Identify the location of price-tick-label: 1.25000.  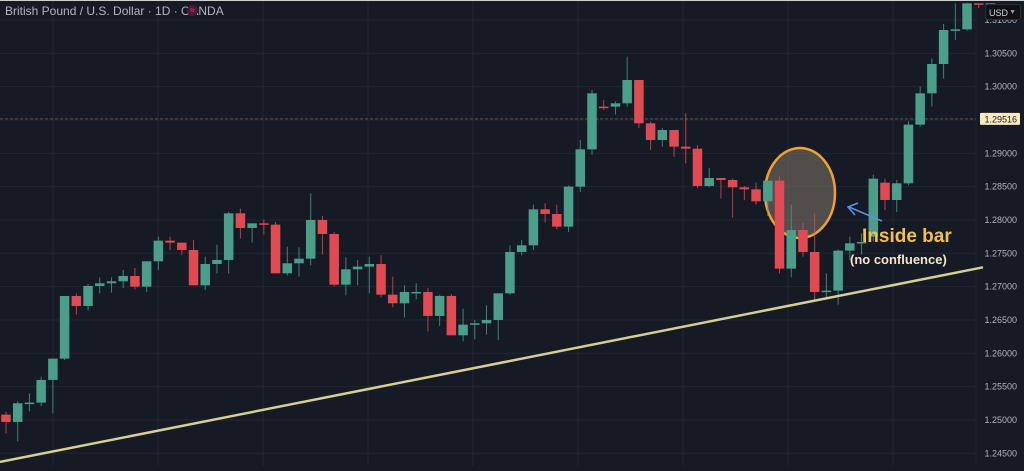
(1000, 420).